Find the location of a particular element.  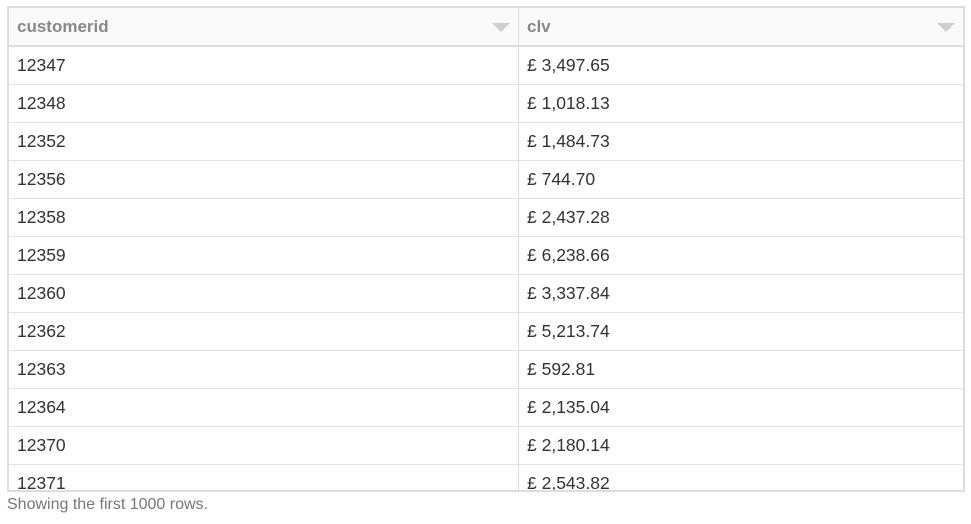

cell-customerid: 12347 is located at coordinates (264, 65).